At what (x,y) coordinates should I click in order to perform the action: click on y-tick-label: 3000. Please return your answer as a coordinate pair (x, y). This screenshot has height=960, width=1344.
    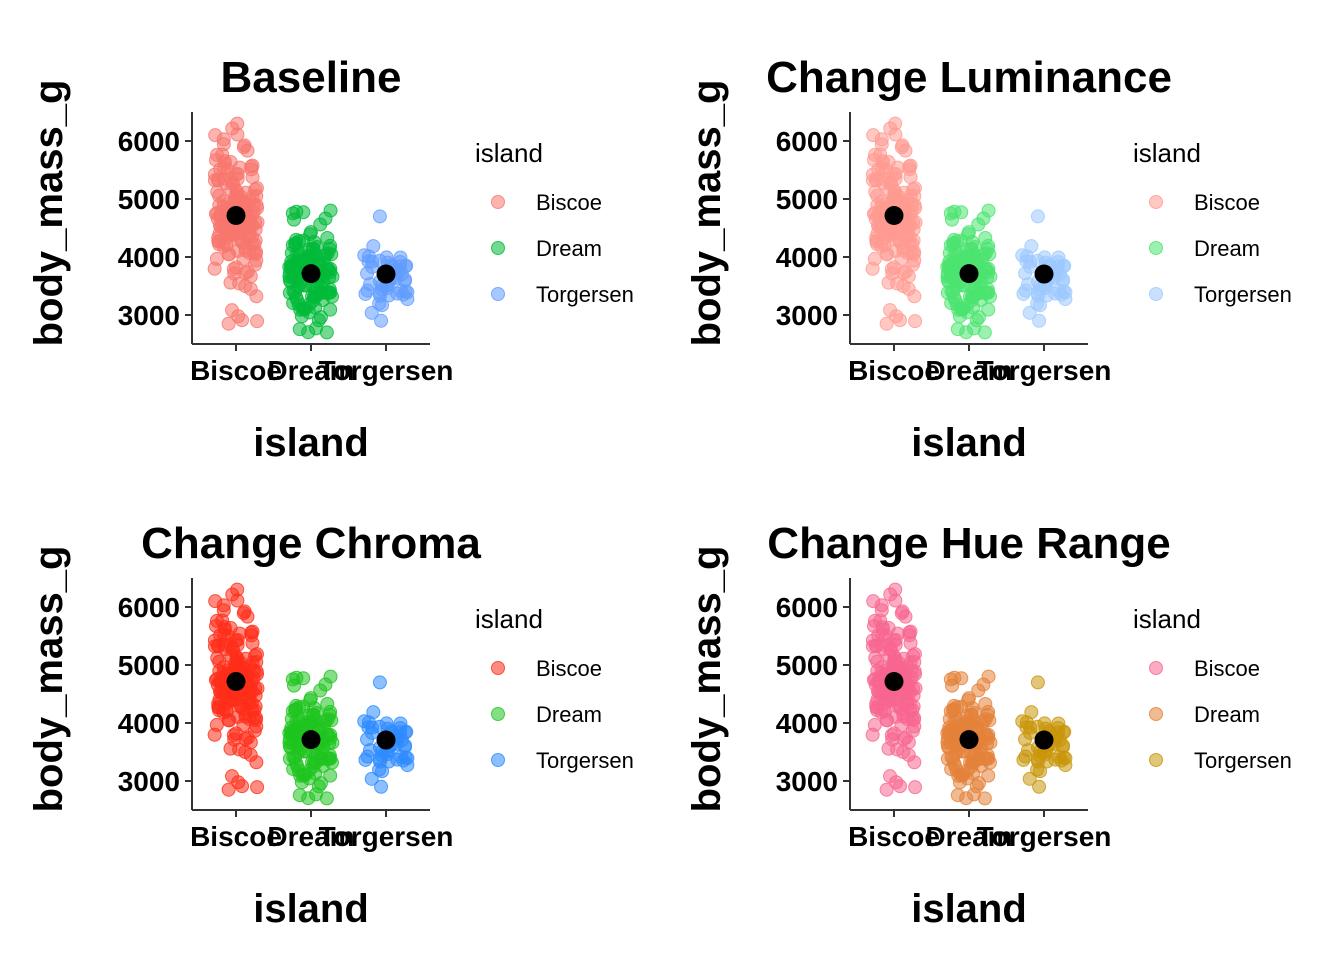
    Looking at the image, I should click on (149, 315).